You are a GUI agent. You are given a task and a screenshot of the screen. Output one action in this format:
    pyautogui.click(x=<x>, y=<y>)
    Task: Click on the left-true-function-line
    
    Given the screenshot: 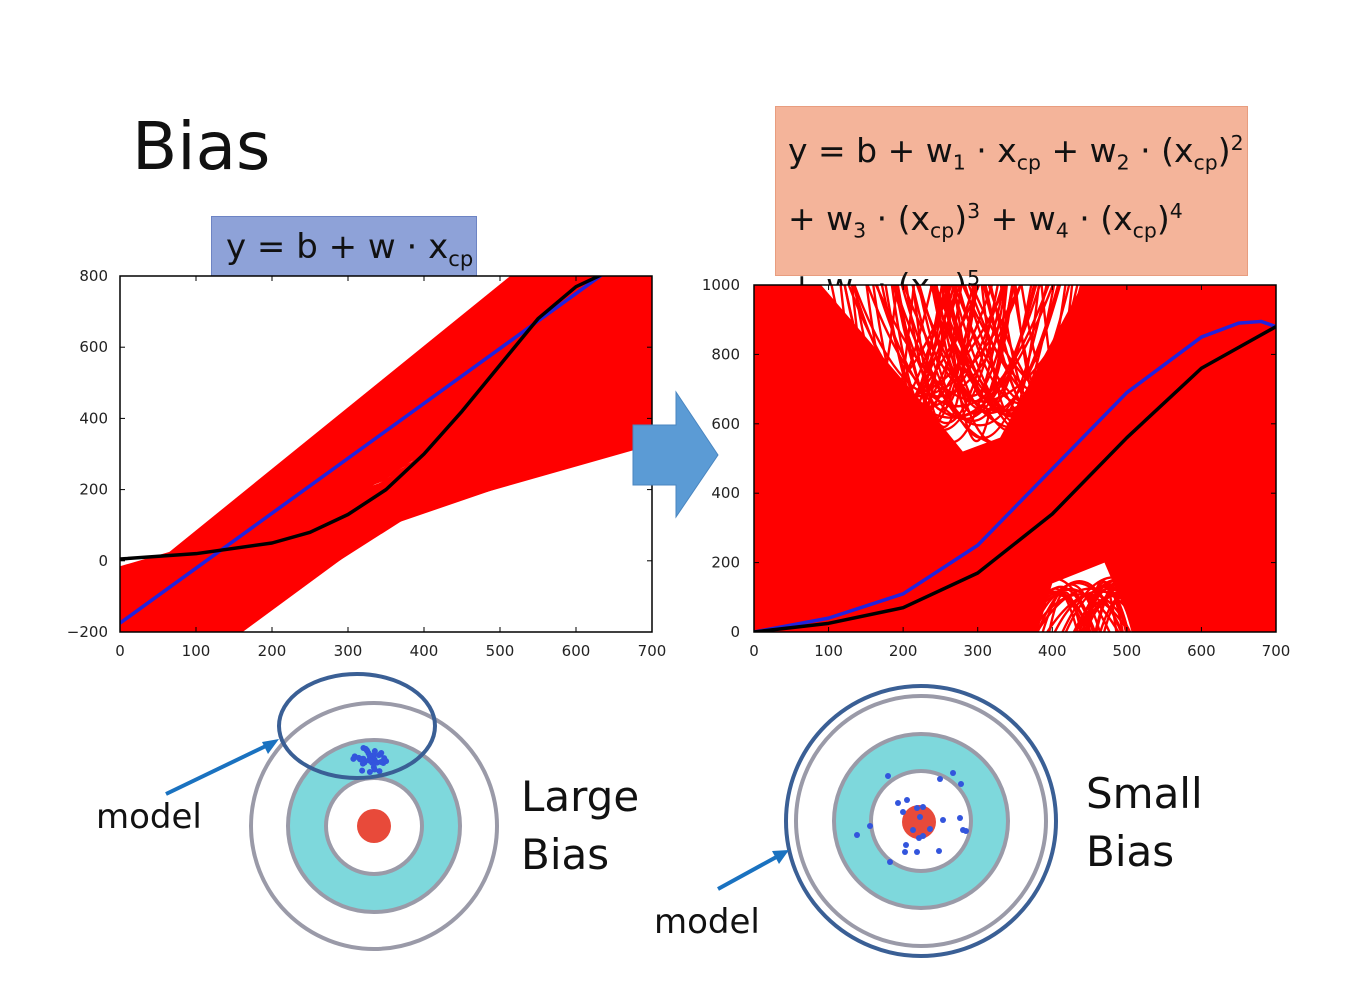 What is the action you would take?
    pyautogui.click(x=361, y=418)
    